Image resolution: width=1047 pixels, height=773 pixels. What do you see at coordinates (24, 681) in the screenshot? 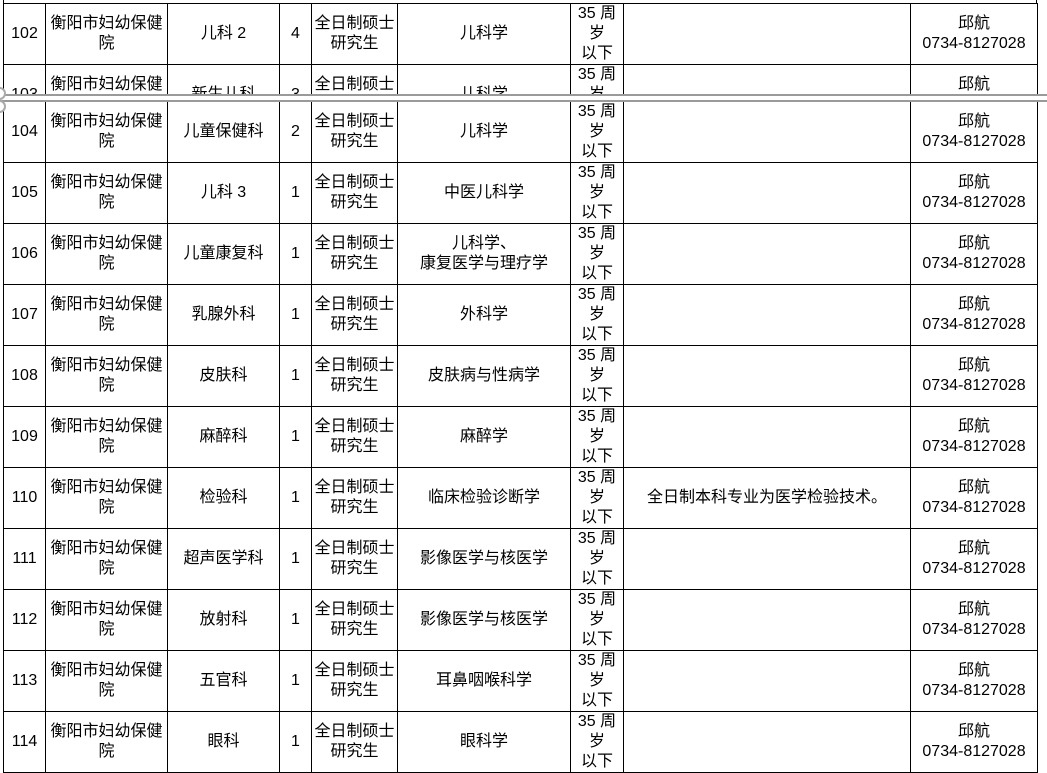
I see `cell-seq-number: 113` at bounding box center [24, 681].